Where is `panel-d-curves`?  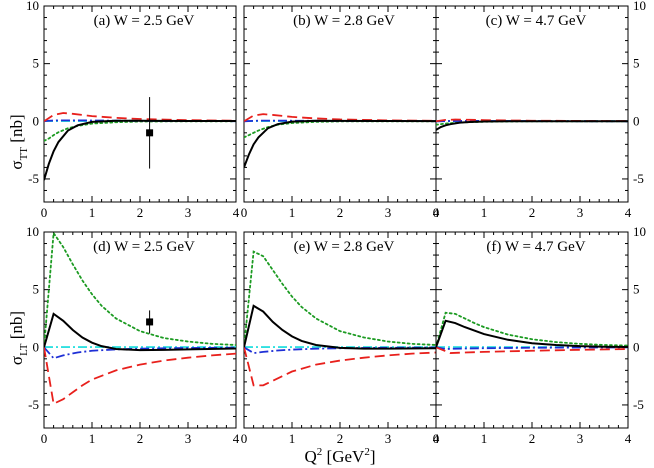
panel-d-curves is located at coordinates (140, 319).